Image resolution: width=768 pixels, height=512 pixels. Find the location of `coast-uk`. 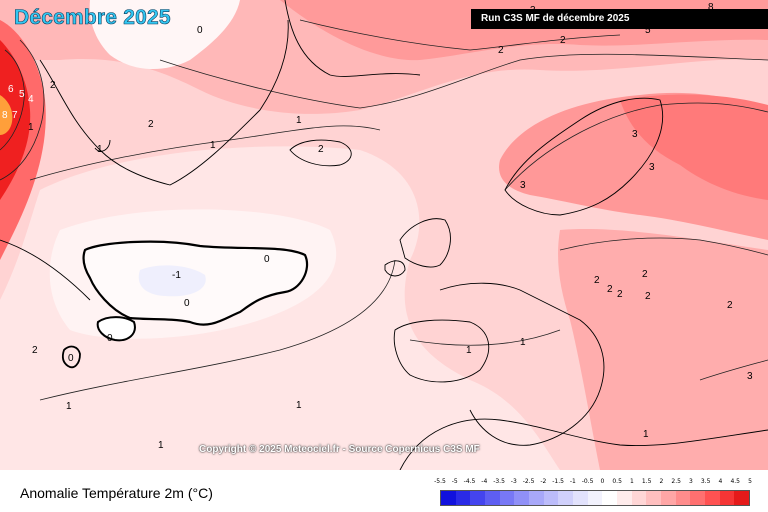

coast-uk is located at coordinates (425, 243).